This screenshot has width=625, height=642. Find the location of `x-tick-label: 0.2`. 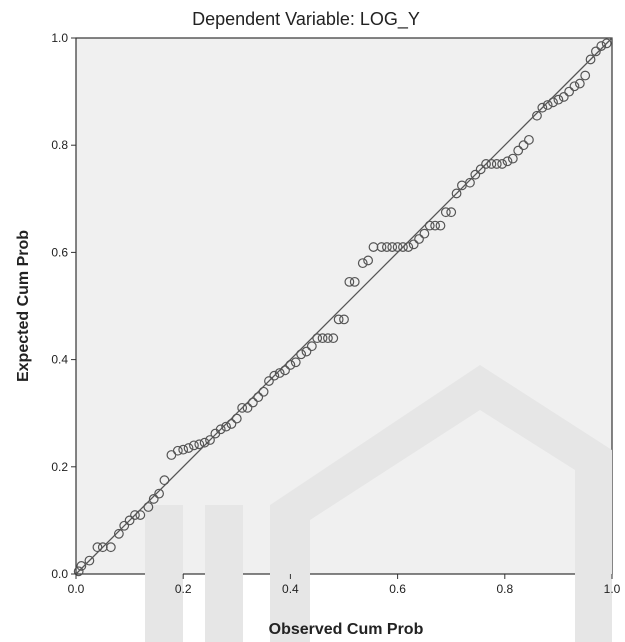

x-tick-label: 0.2 is located at coordinates (183, 589).